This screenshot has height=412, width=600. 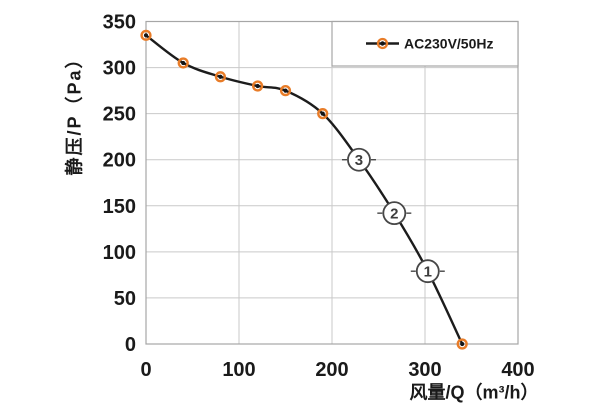 I want to click on y-tick-label: 150, so click(x=119, y=207).